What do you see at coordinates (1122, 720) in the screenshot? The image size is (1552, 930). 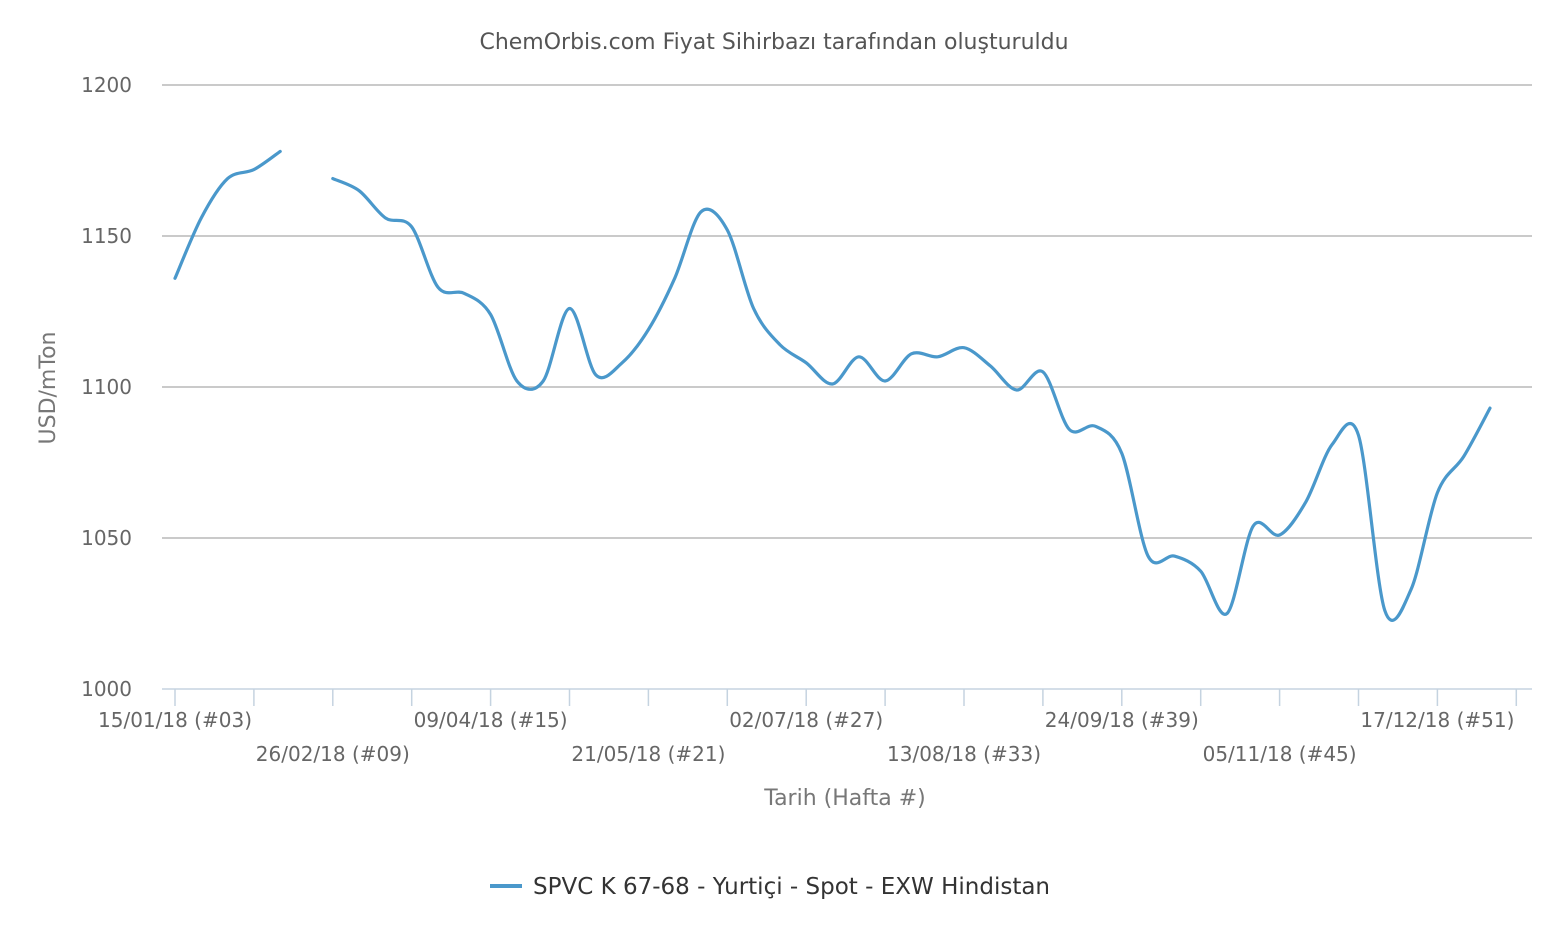 I see `x-tick-label: 24/09/18 (#39)` at bounding box center [1122, 720].